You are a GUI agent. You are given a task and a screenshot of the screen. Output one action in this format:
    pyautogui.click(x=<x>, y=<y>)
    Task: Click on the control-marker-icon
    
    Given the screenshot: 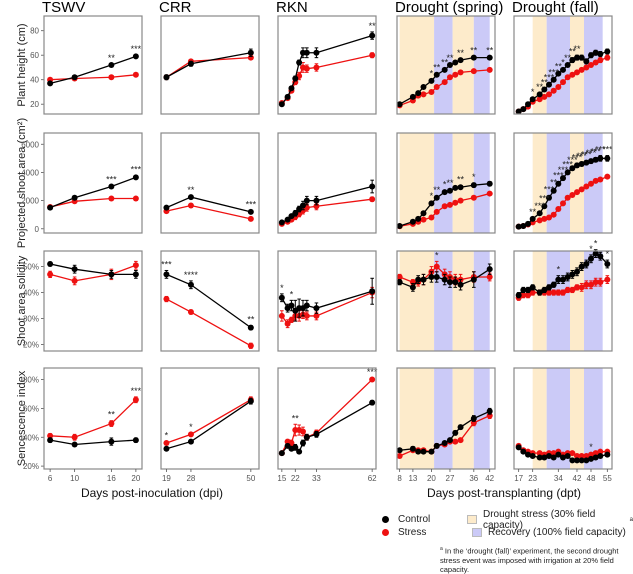 What is the action you would take?
    pyautogui.click(x=385, y=519)
    